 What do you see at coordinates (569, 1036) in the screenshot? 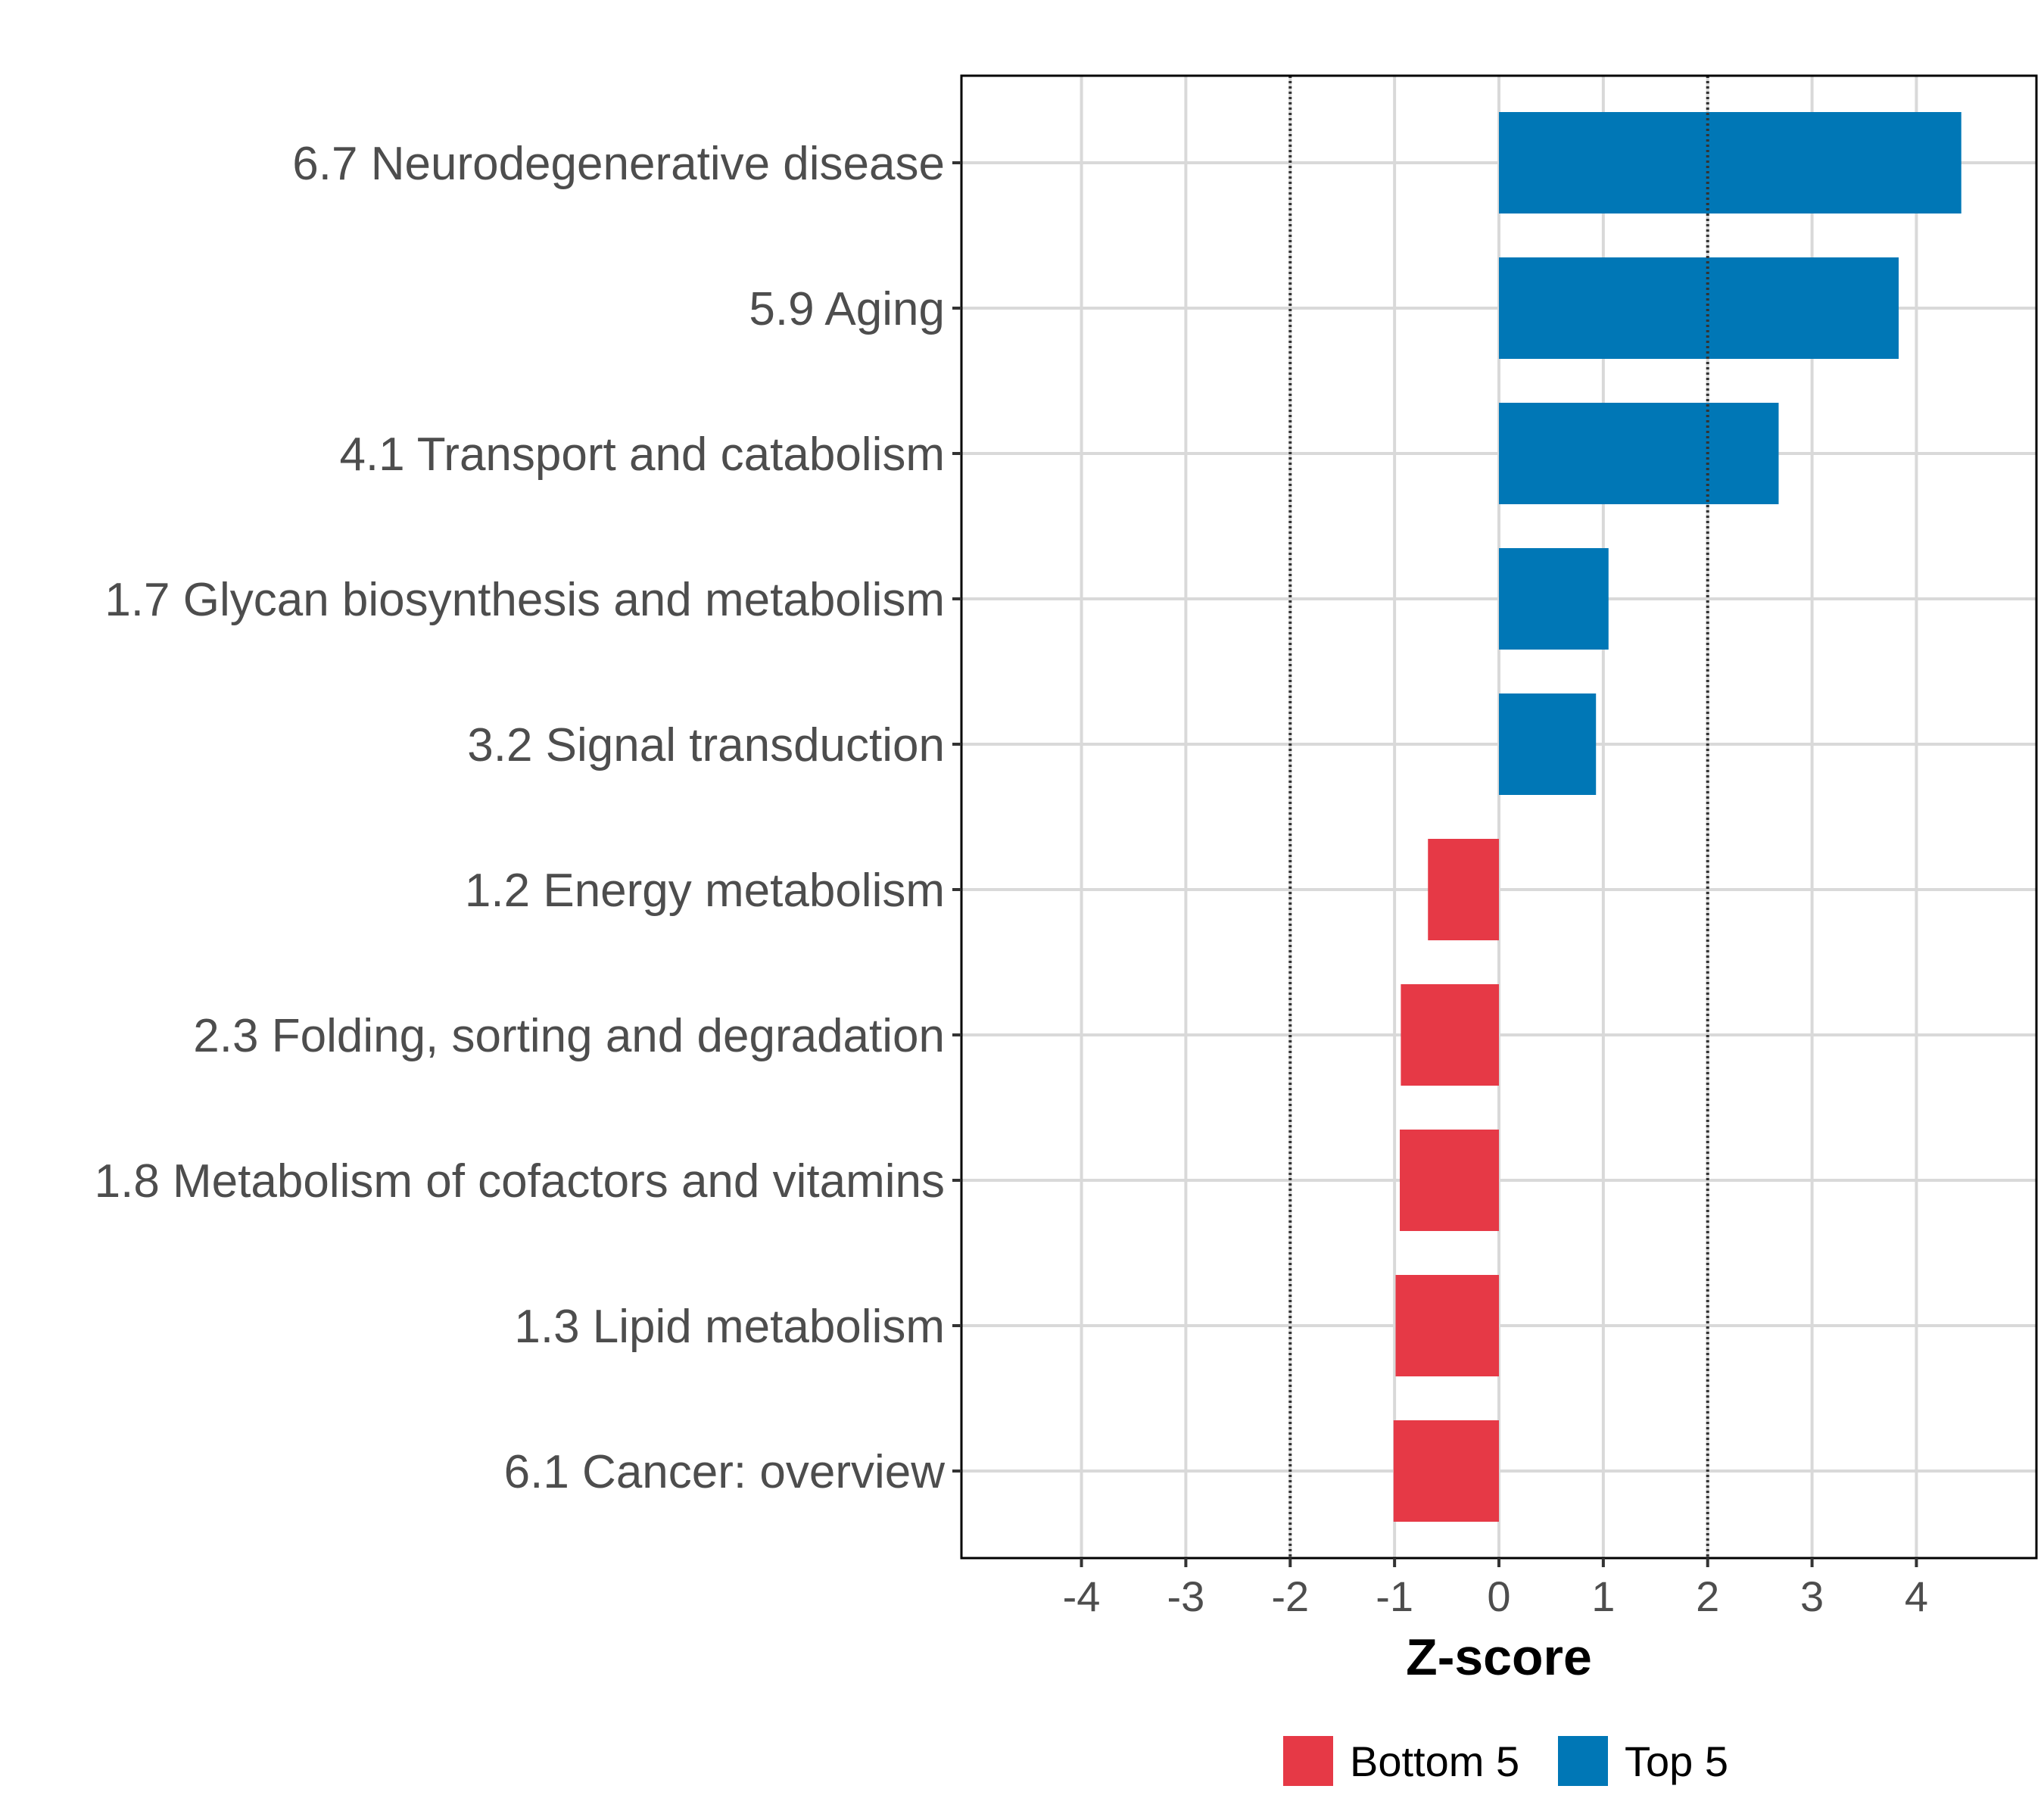
I see `category-label: 2.3 Folding, sorting and degradation` at bounding box center [569, 1036].